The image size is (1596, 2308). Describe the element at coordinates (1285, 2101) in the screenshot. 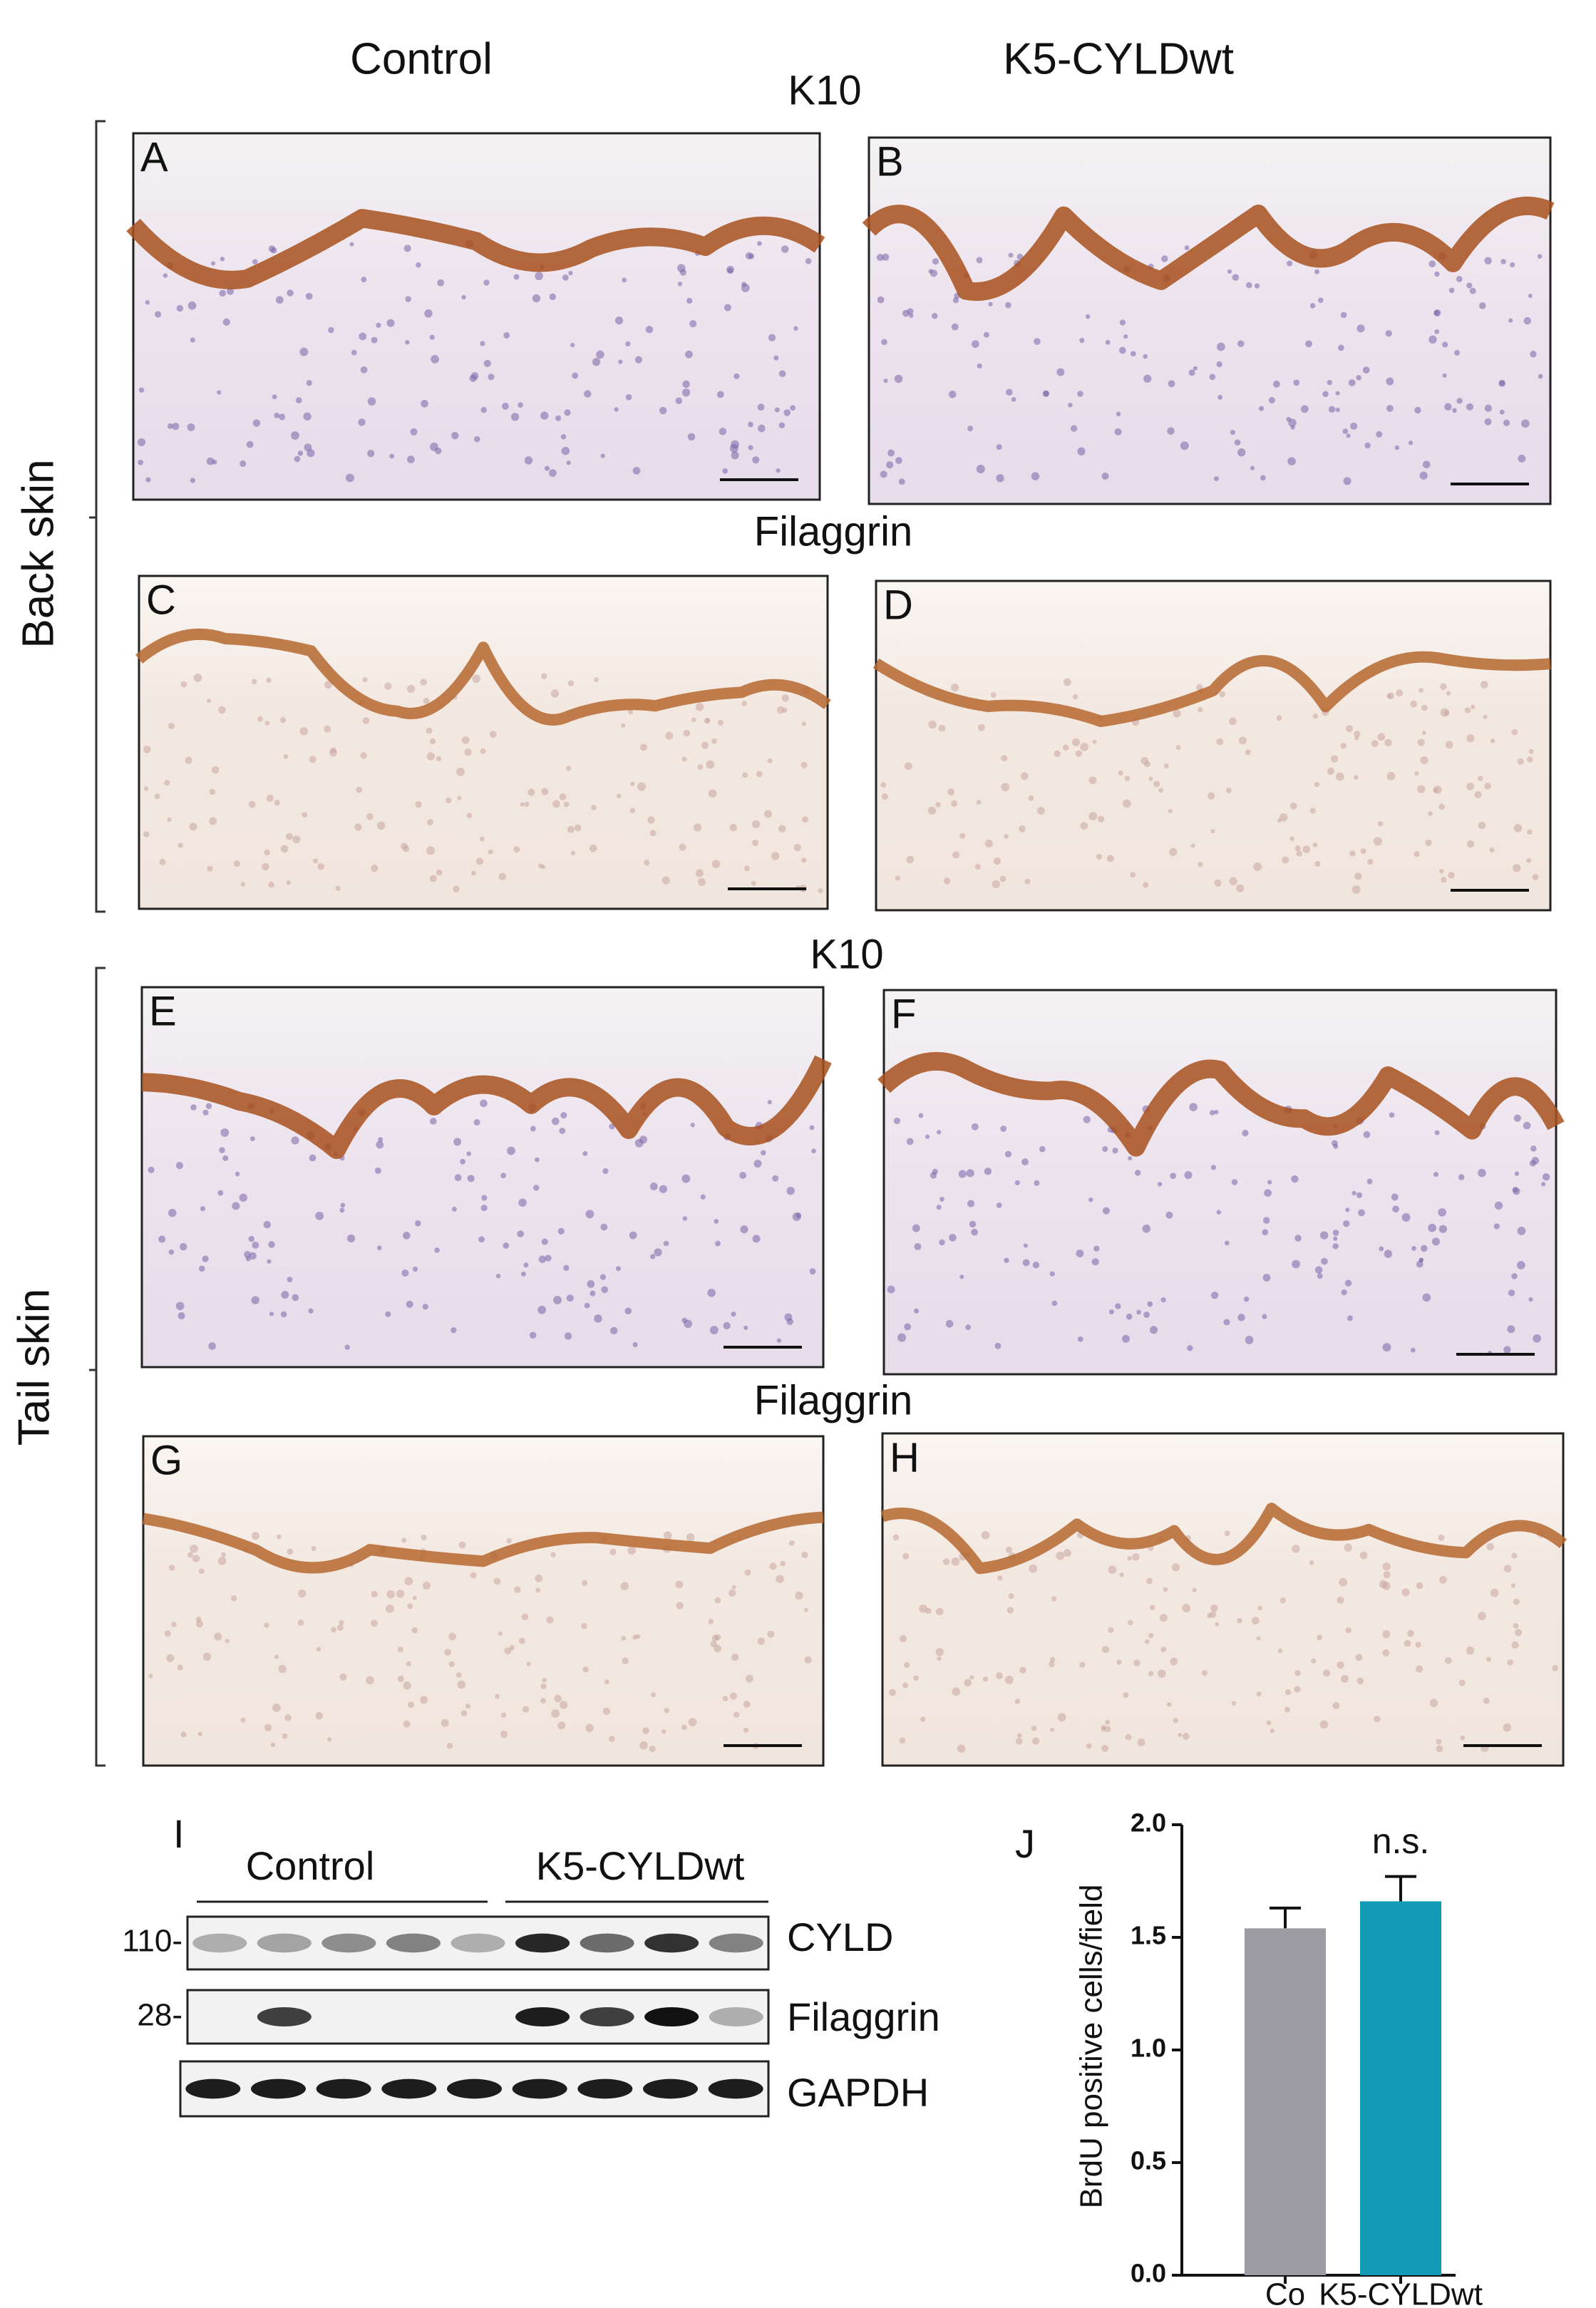

I see `bar` at that location.